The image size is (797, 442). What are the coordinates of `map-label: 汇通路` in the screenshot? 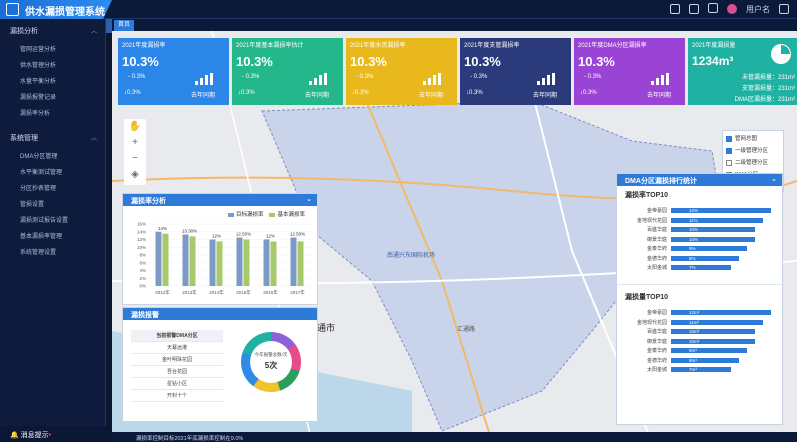 It's located at (466, 329).